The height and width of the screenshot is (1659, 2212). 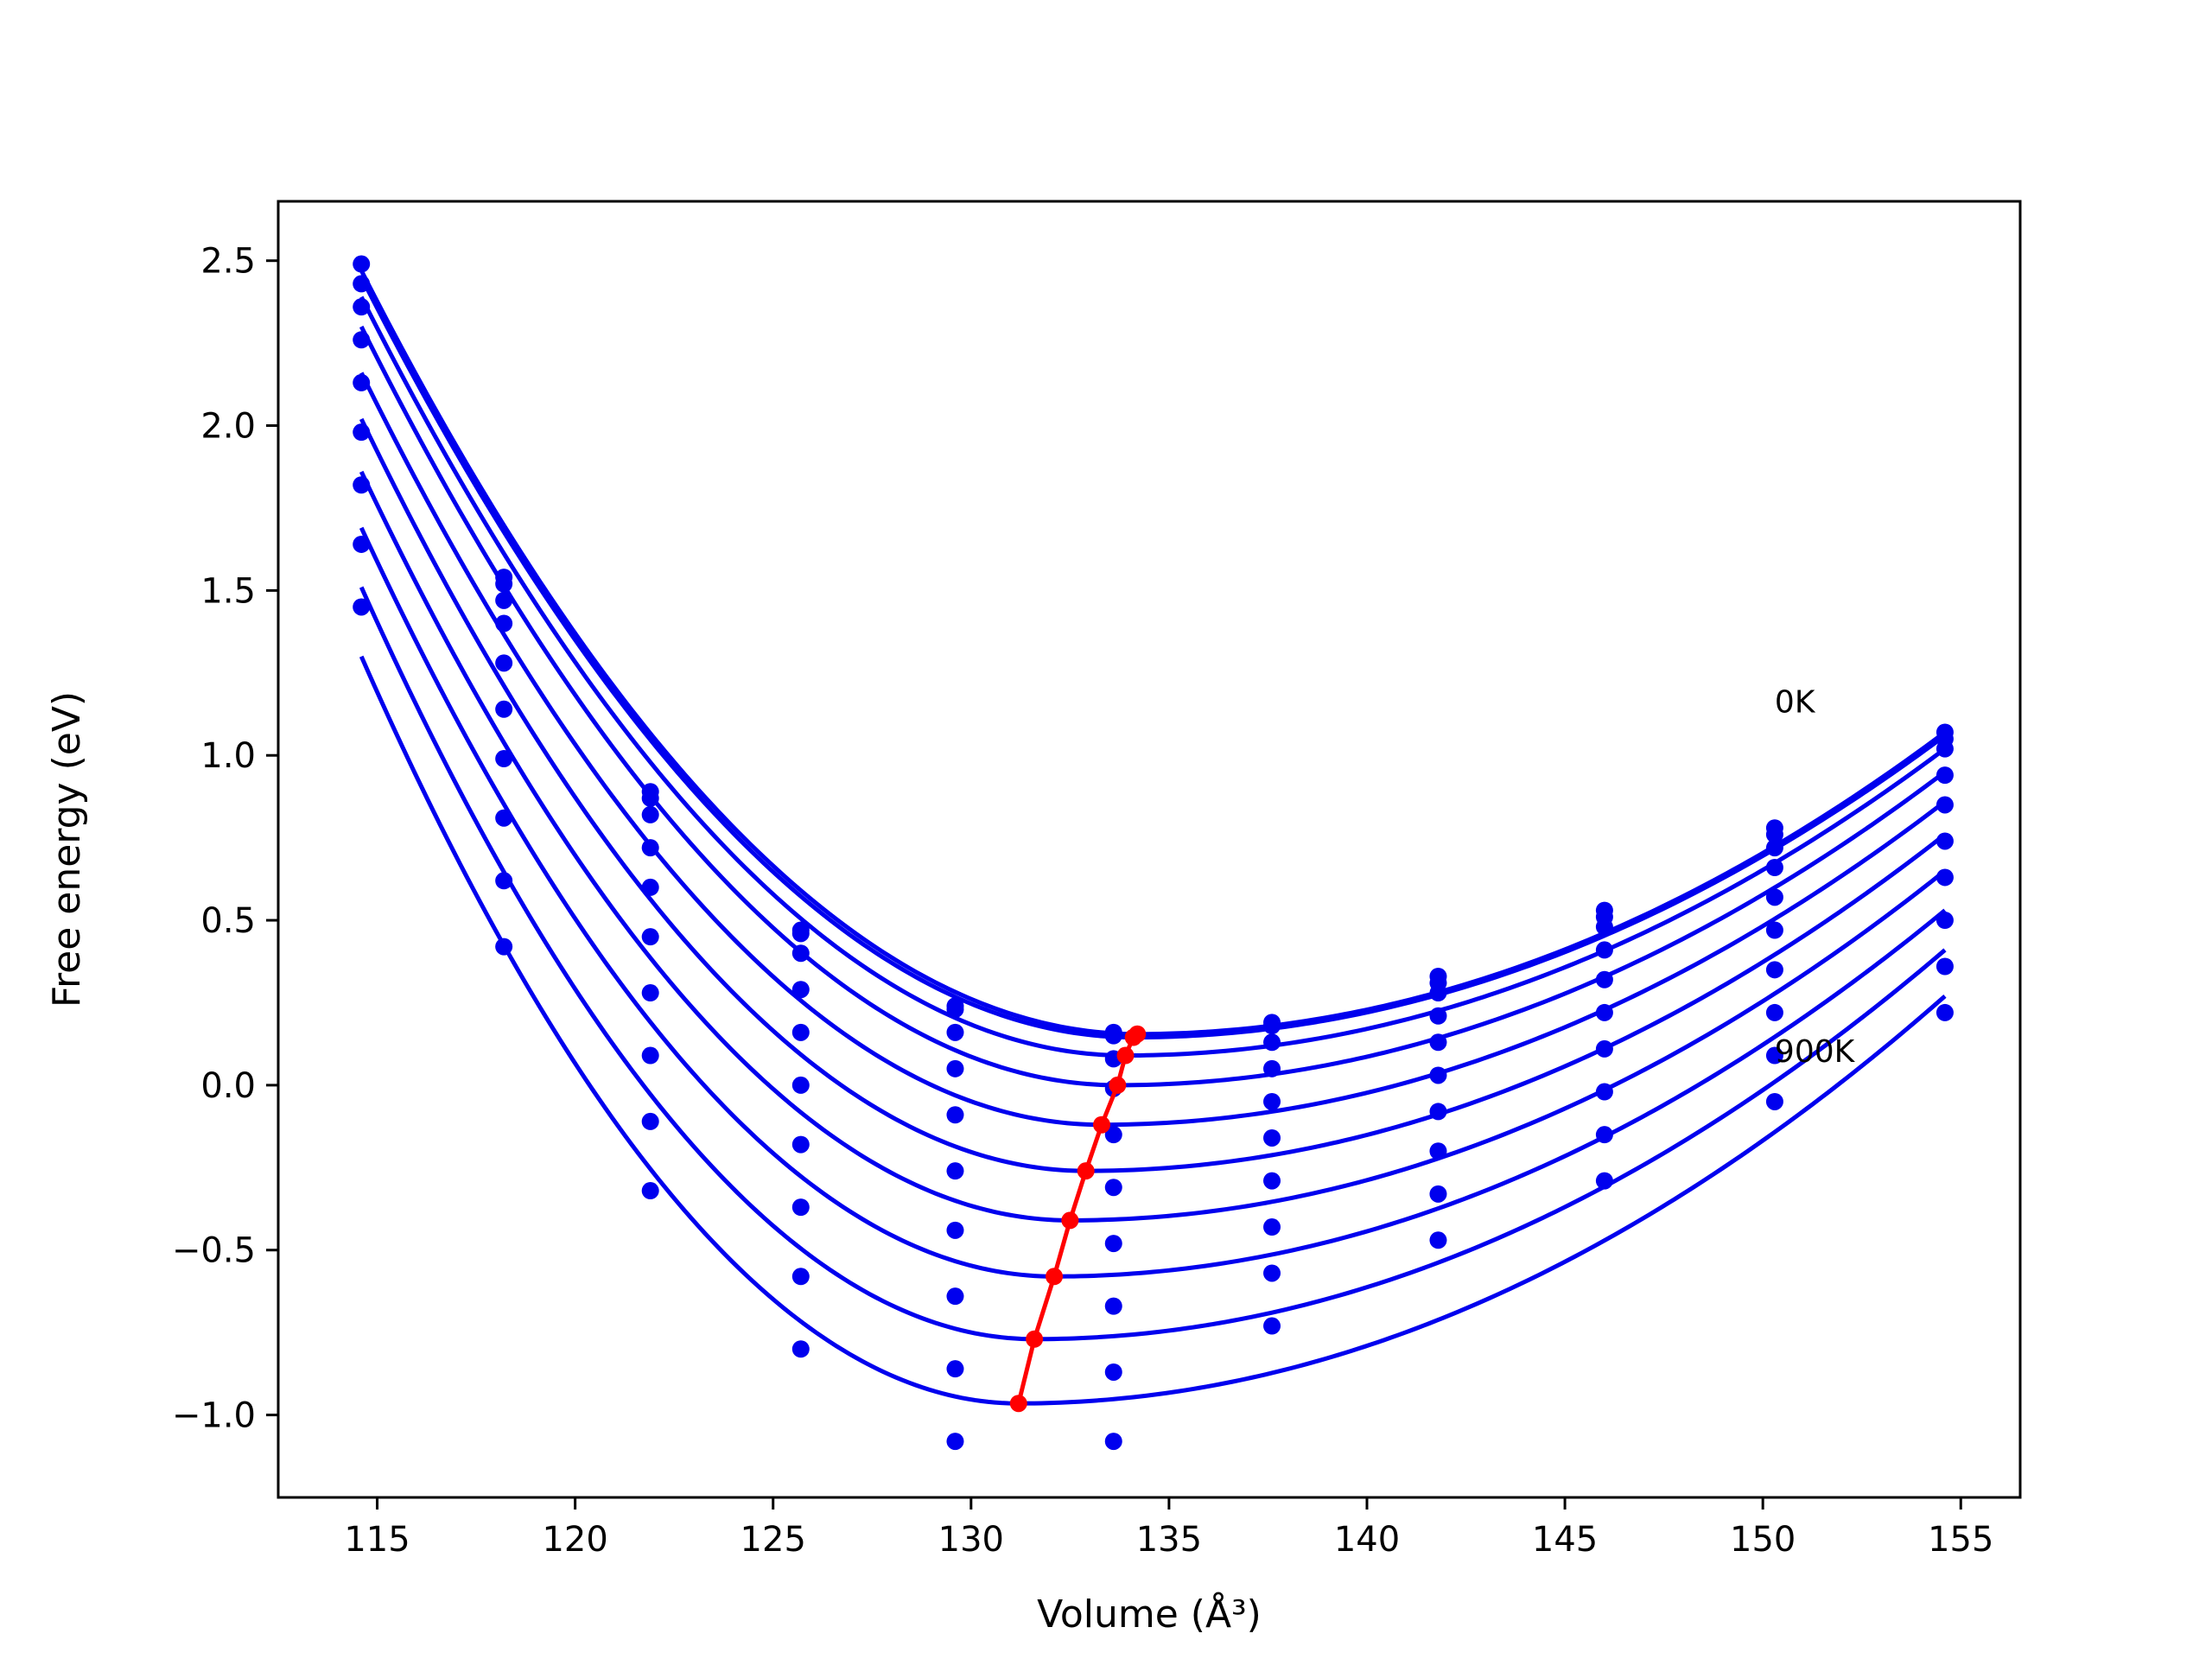 I want to click on minimum-path-line, so click(x=1077, y=1218).